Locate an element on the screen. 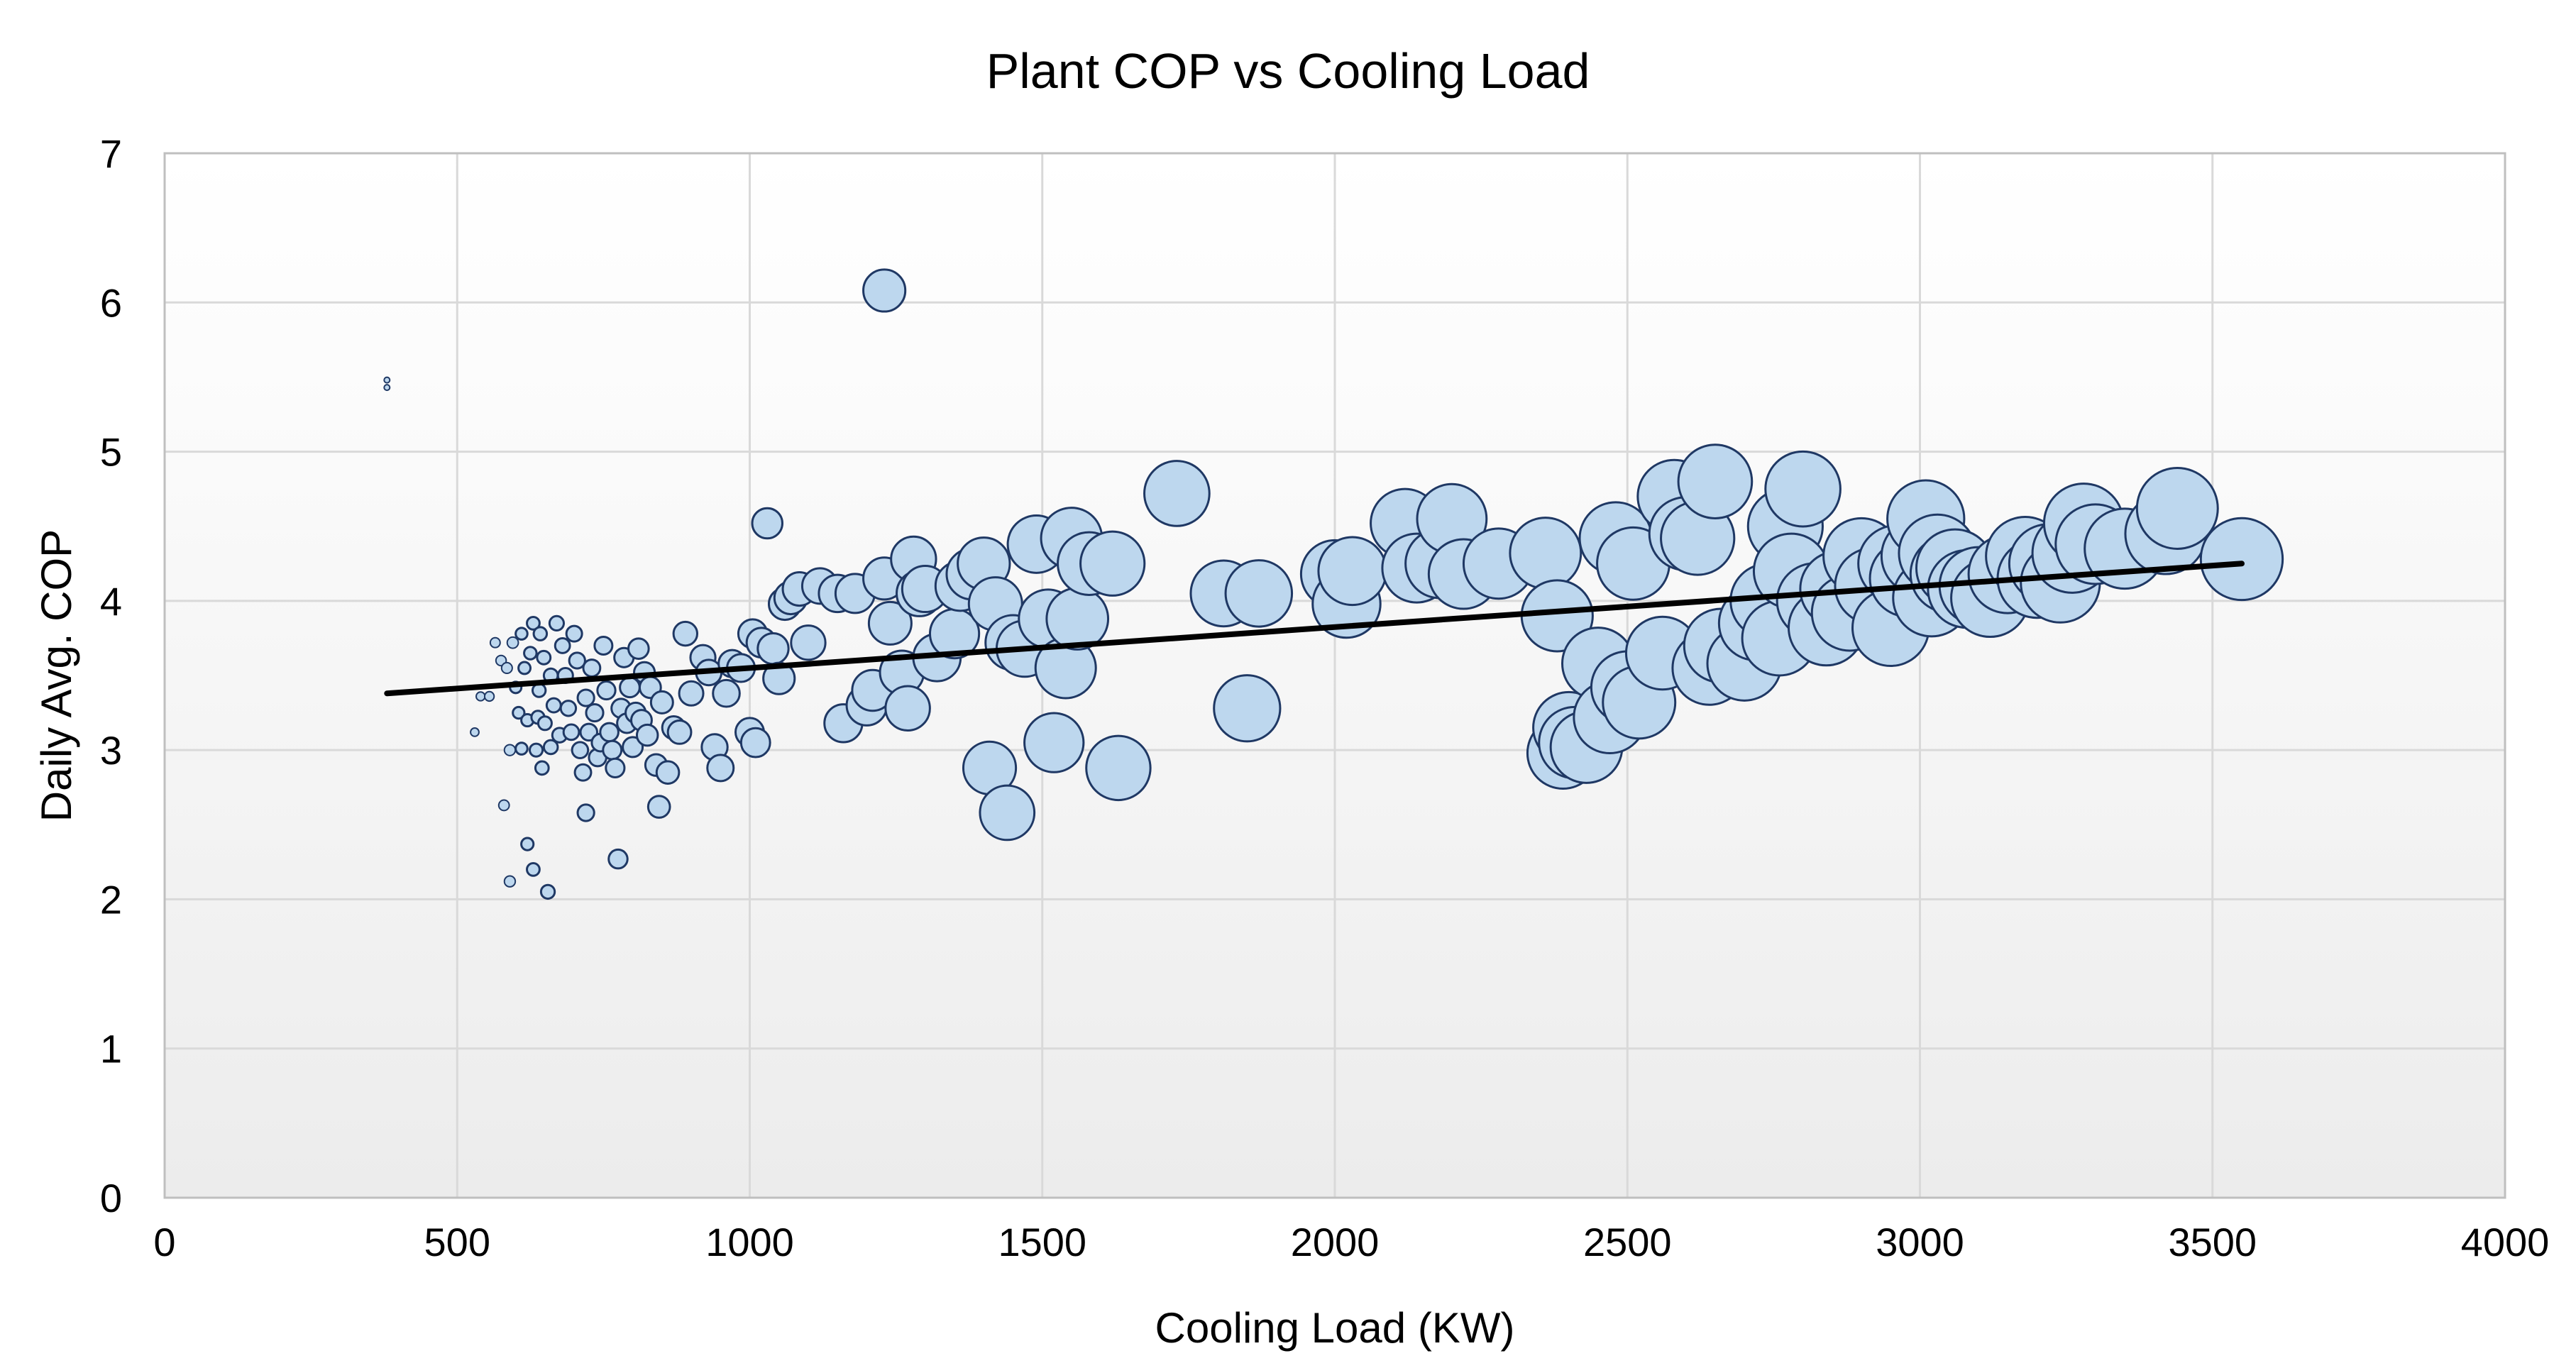 The width and height of the screenshot is (2576, 1368). x-axis-title: Cooling Load (KW) is located at coordinates (1335, 1328).